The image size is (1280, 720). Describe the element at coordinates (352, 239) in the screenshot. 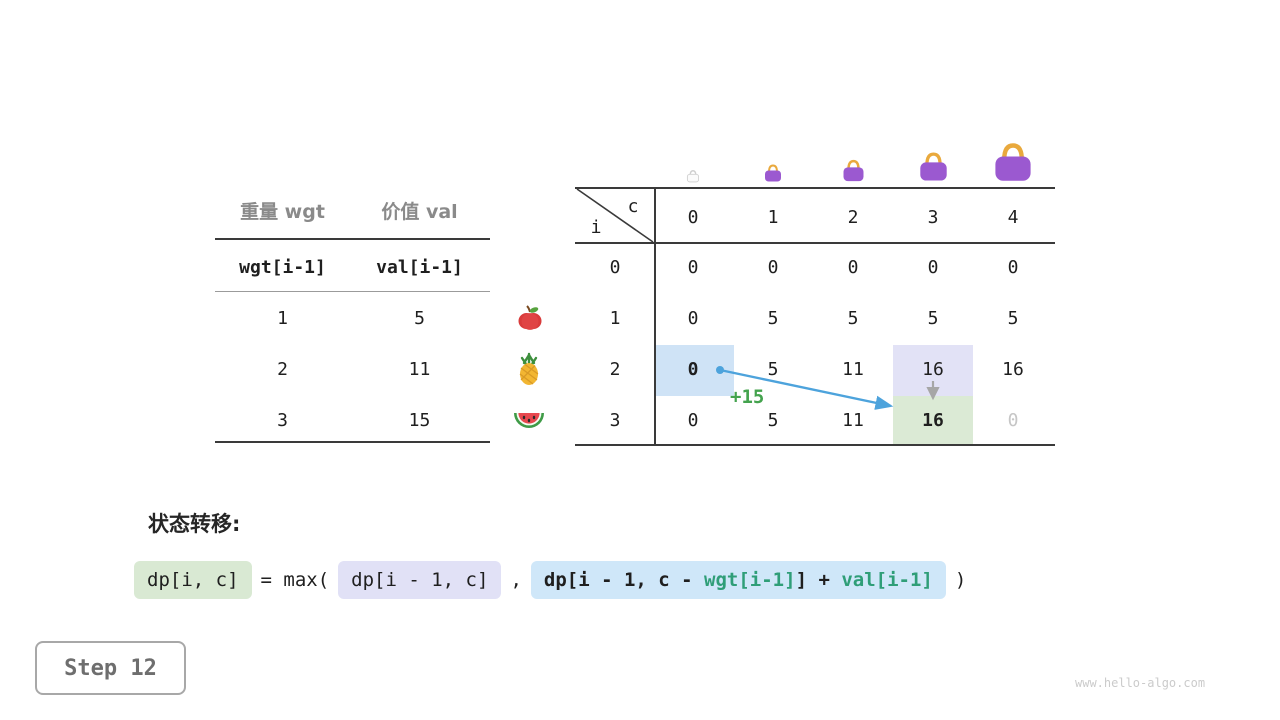

I see `items-table-header-divider` at that location.